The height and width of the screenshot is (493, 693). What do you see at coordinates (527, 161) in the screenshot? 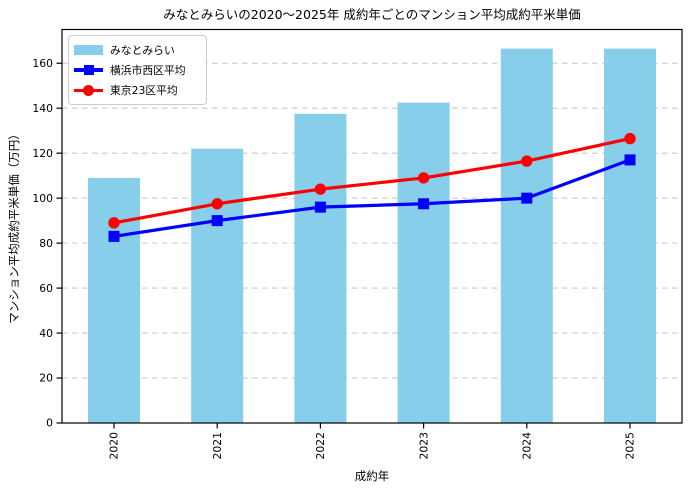
I see `marker-circle-2024` at bounding box center [527, 161].